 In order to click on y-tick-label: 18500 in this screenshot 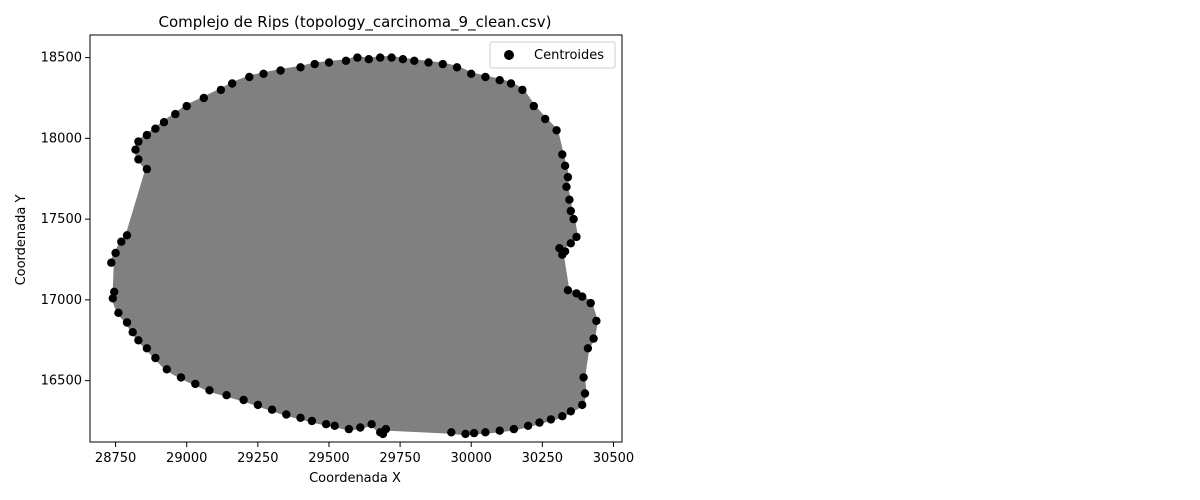, I will do `click(61, 58)`.